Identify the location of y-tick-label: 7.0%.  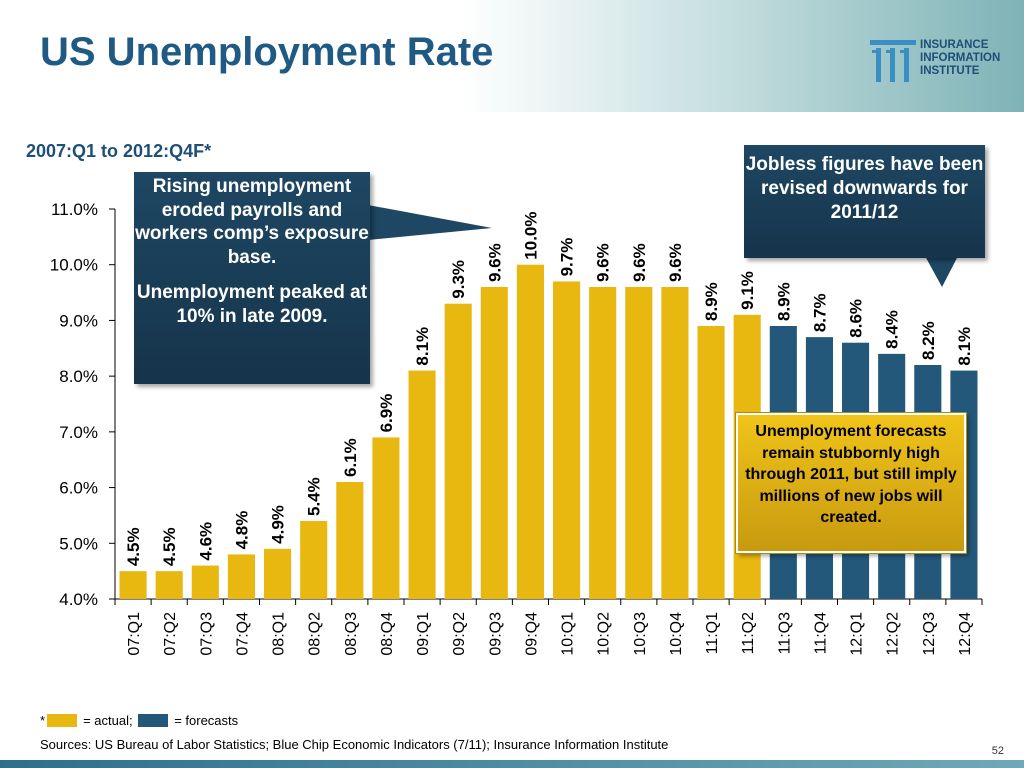
(78, 432).